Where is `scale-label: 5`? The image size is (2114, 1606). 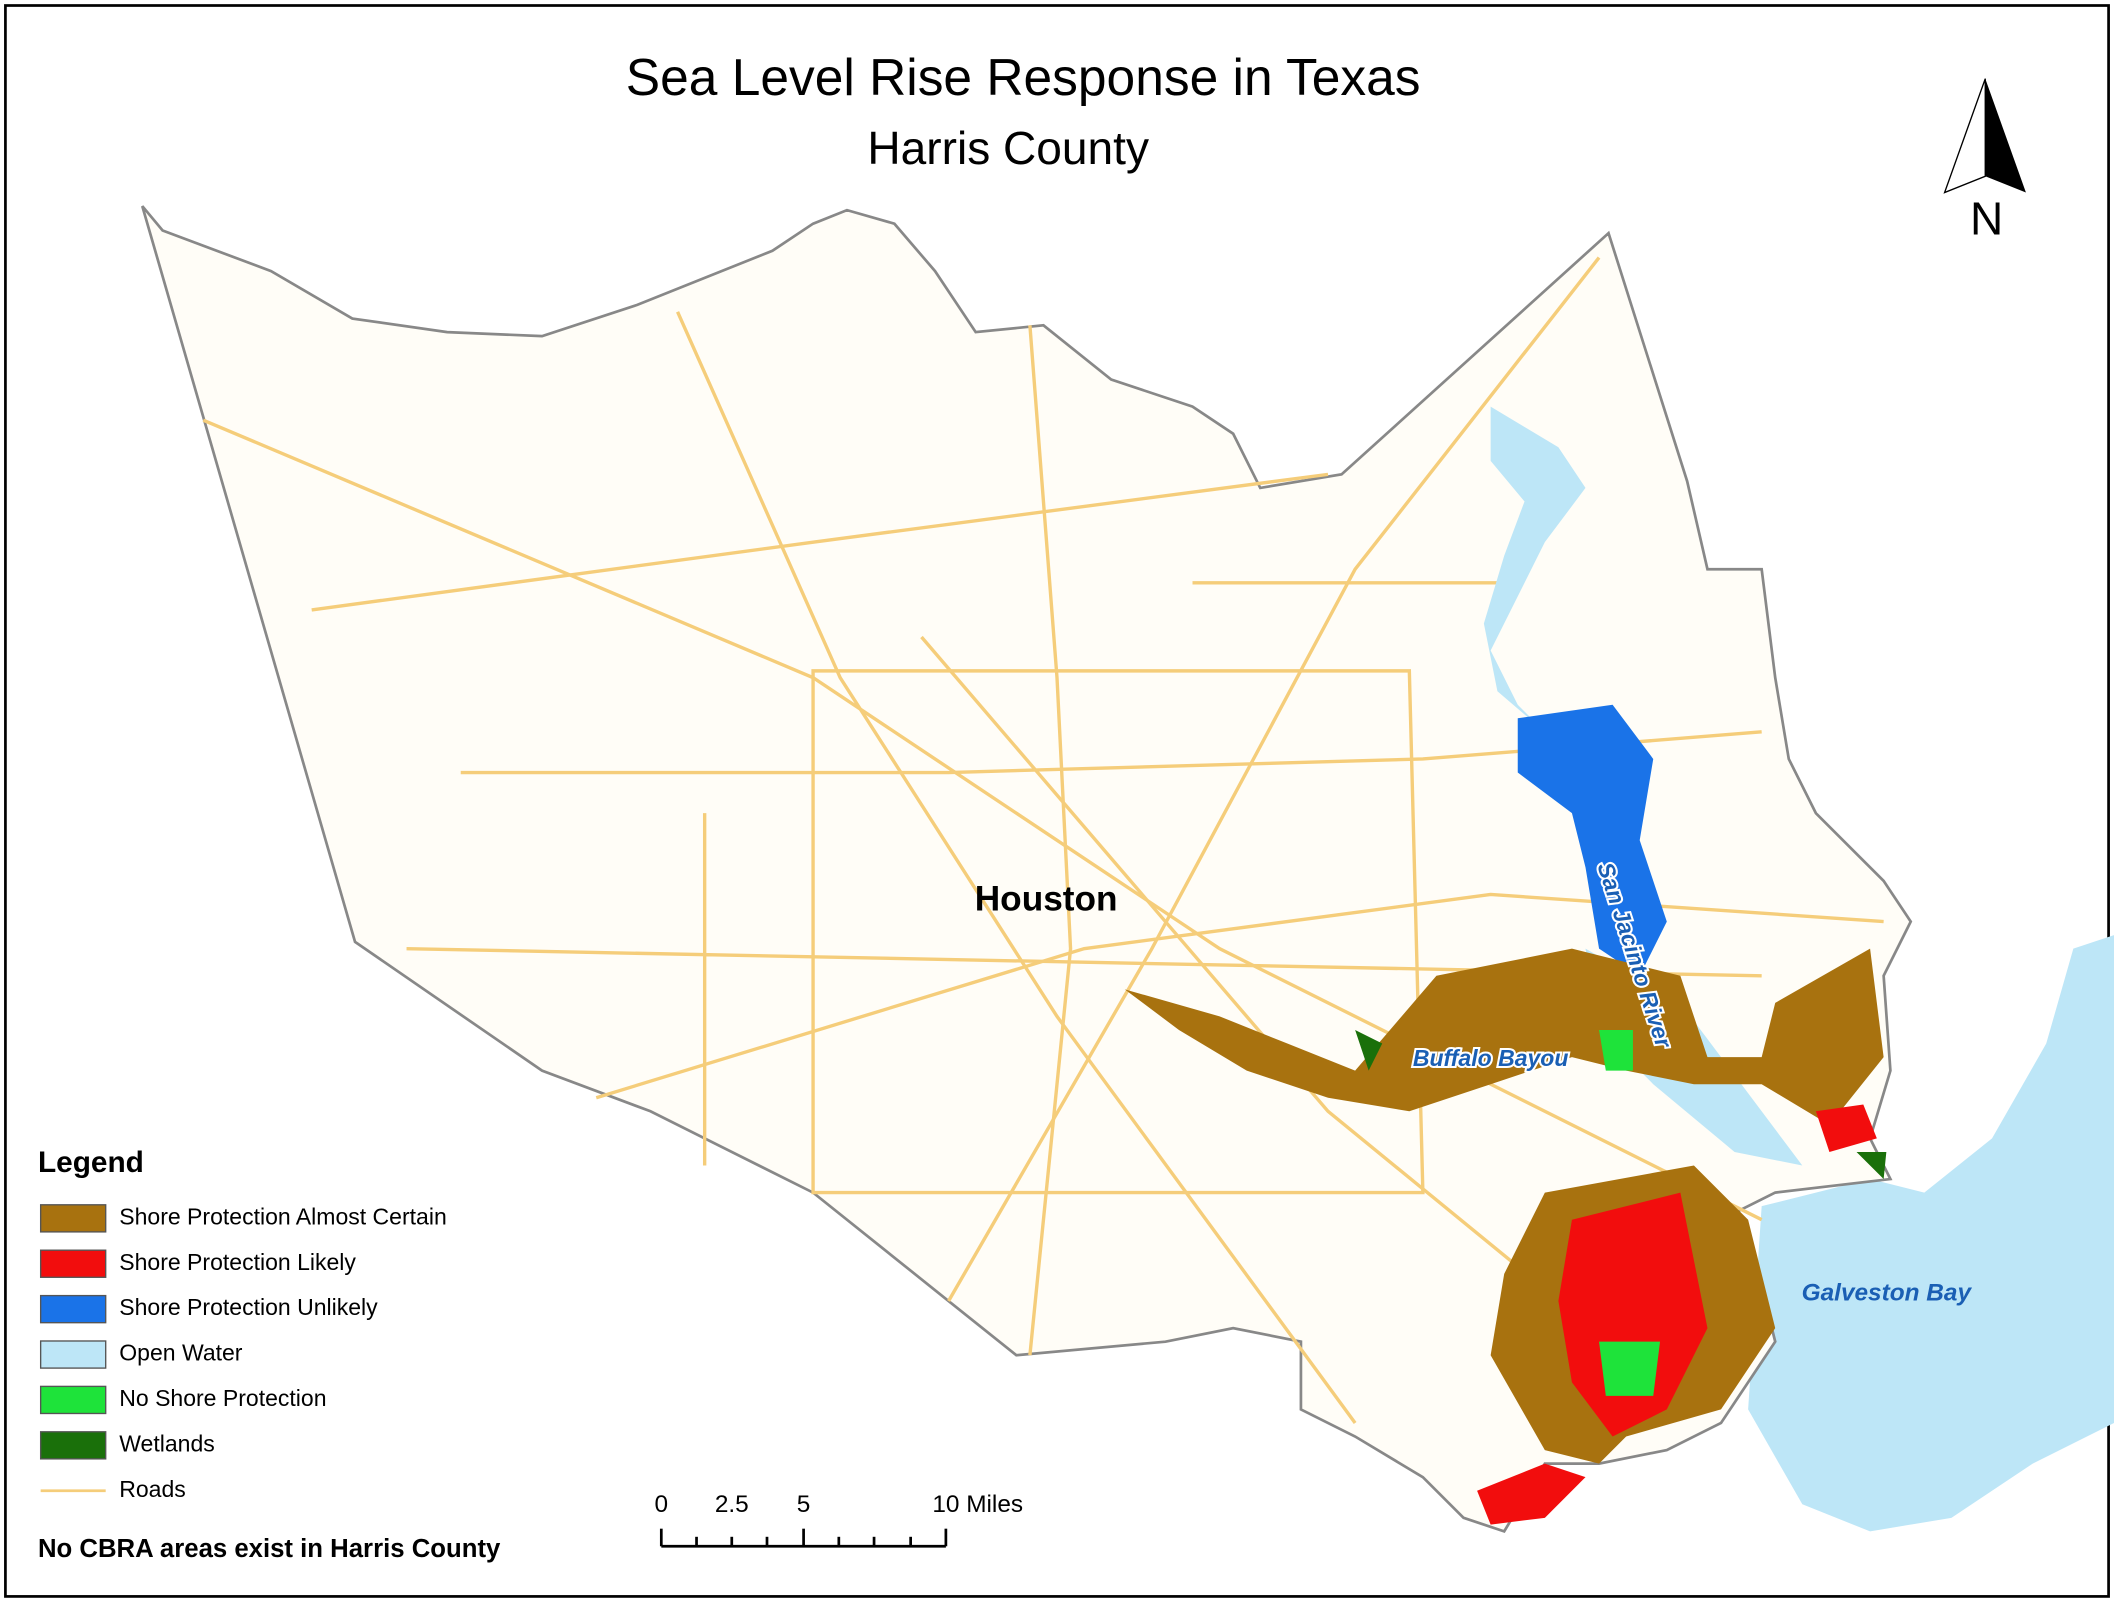 scale-label: 5 is located at coordinates (804, 1504).